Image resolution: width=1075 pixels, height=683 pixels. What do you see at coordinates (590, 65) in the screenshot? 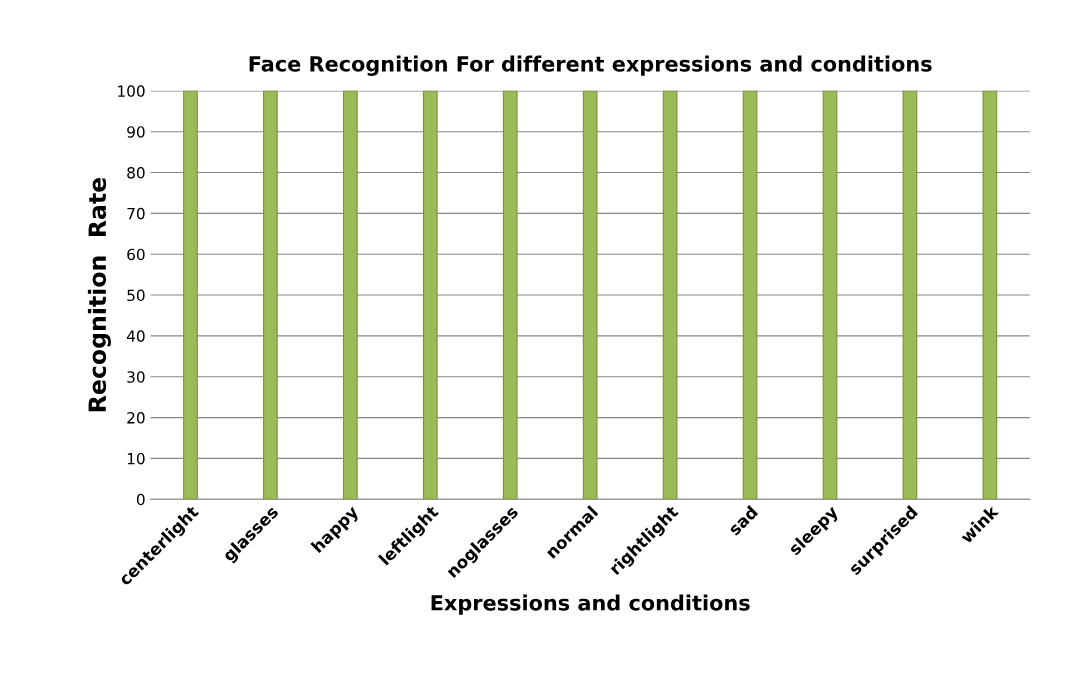
I see `chart-title: Face Recognition For different expressions and conditions` at bounding box center [590, 65].